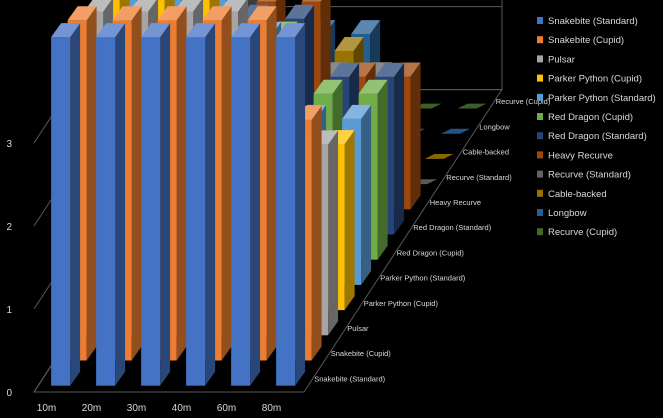 Image resolution: width=663 pixels, height=418 pixels. Describe the element at coordinates (593, 21) in the screenshot. I see `legend-label: Snakebite (Standard)` at that location.